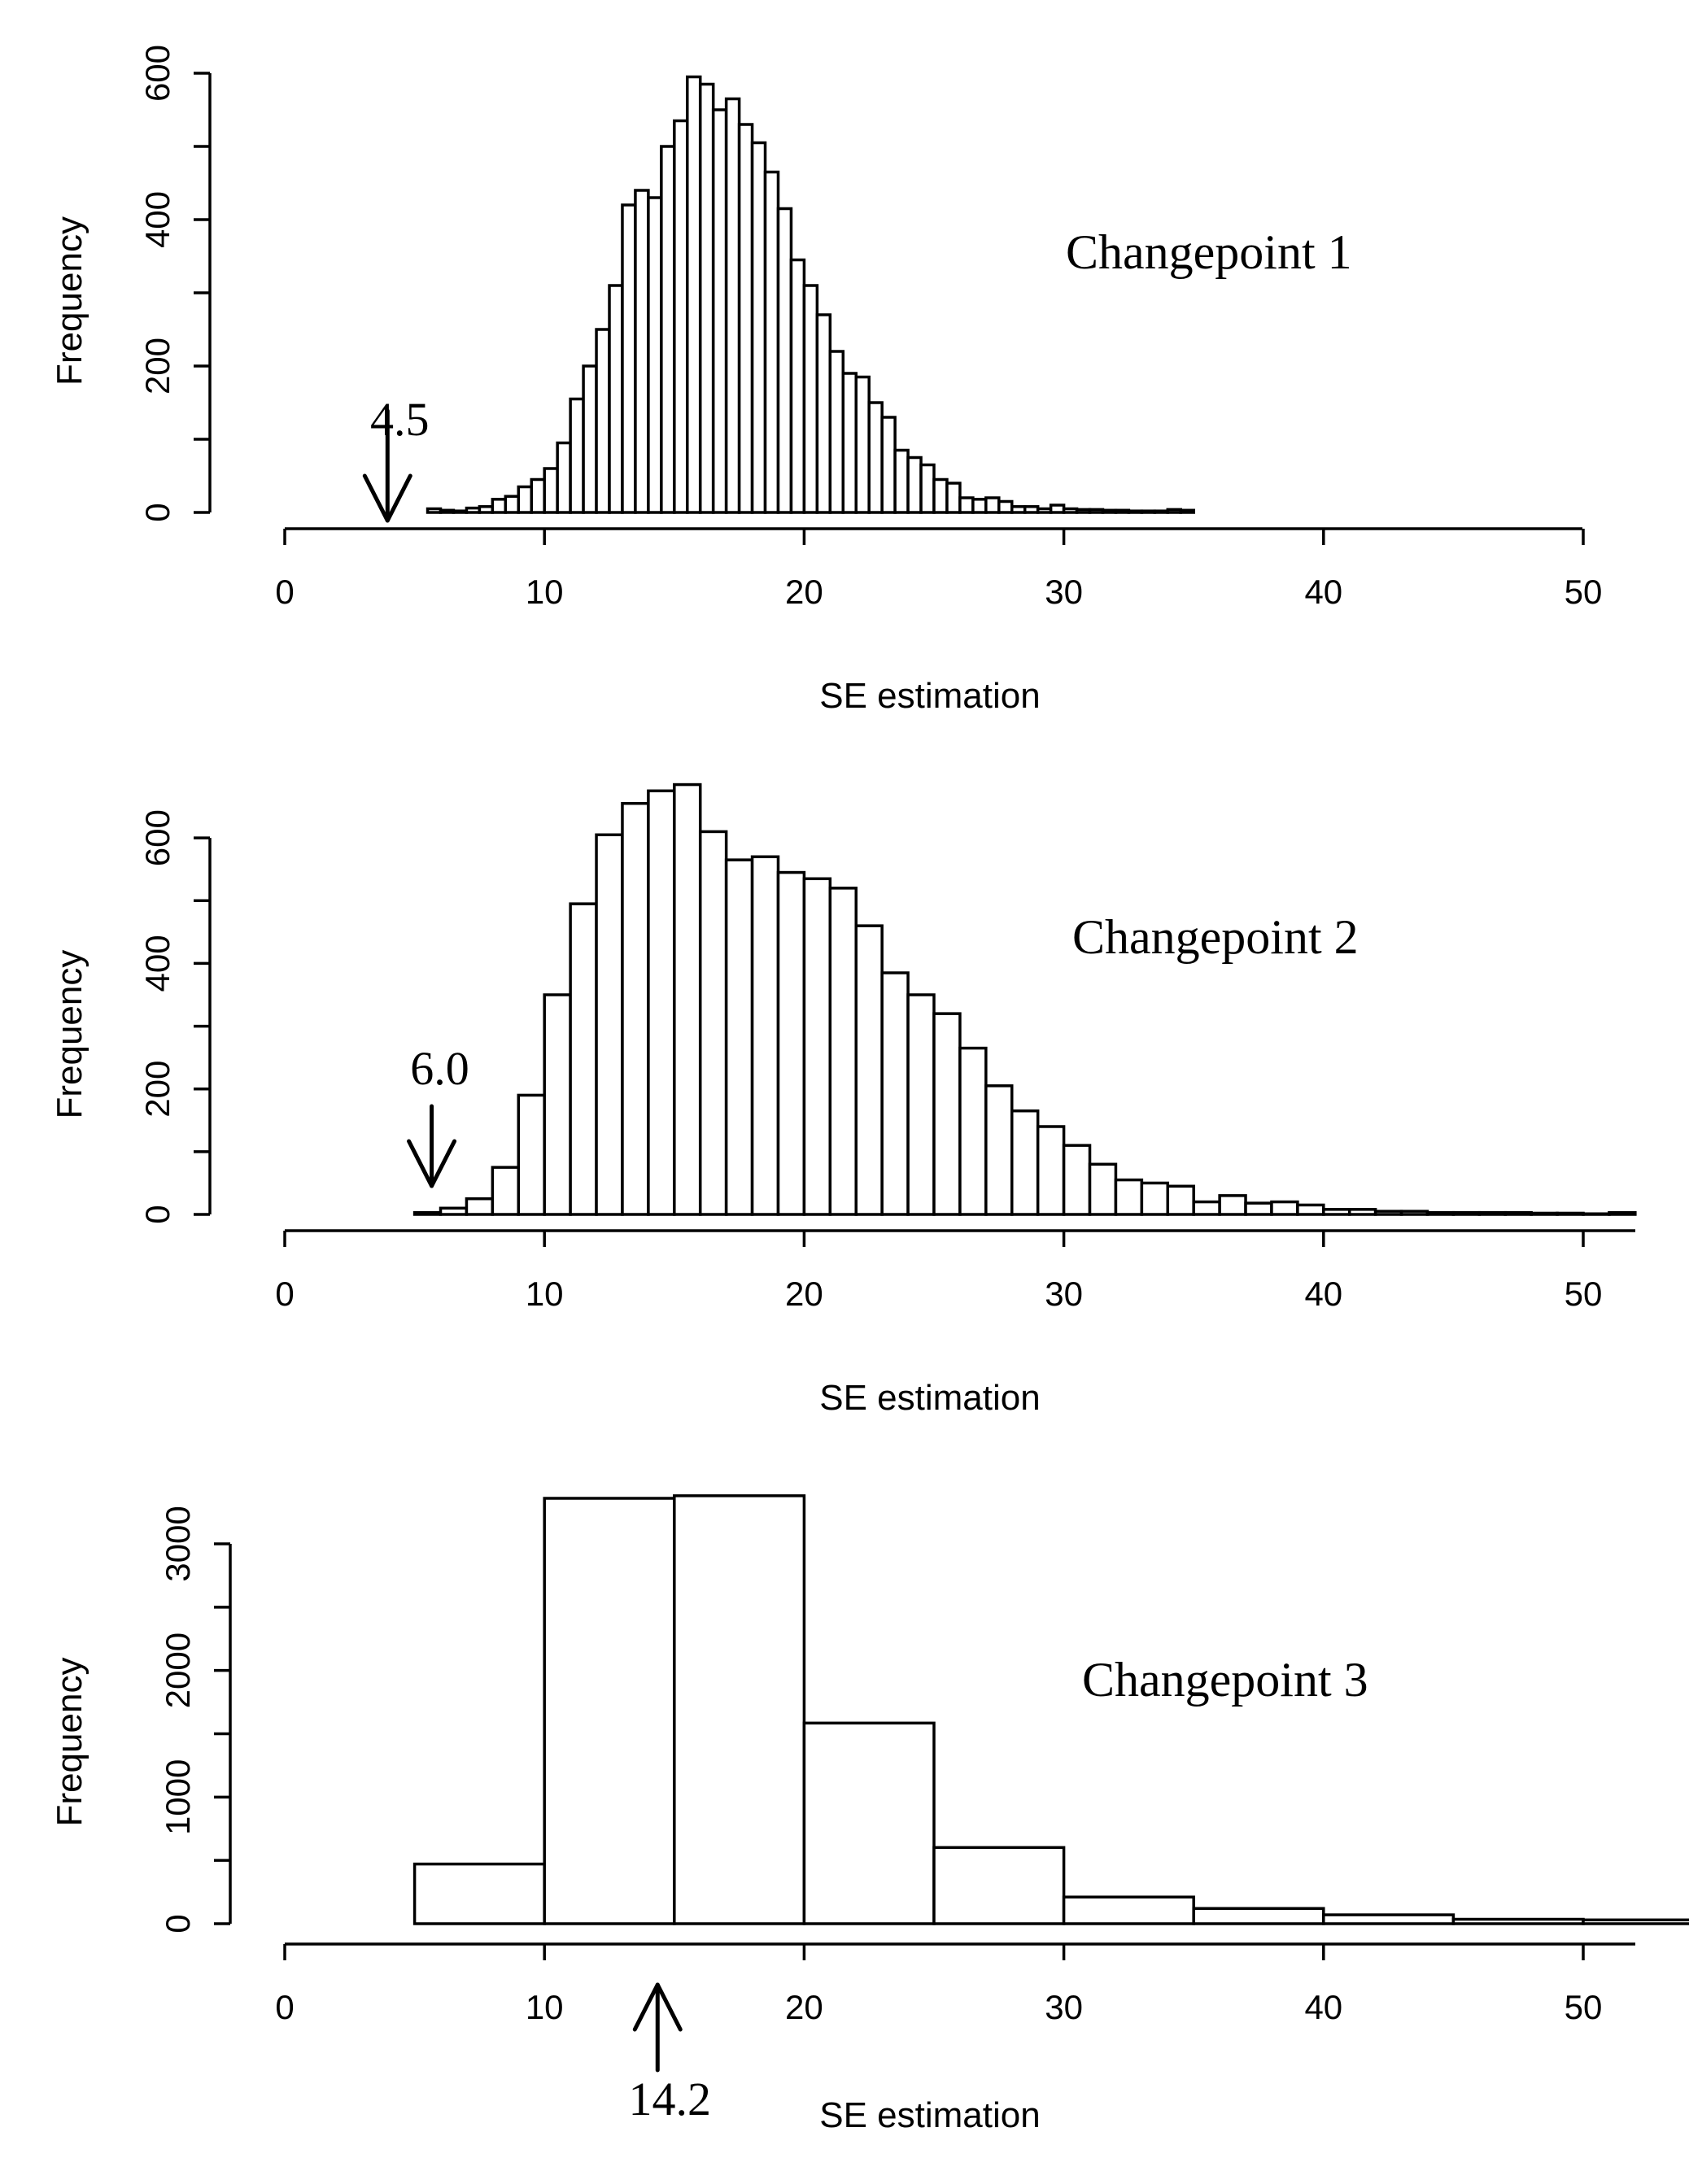 This screenshot has height=2184, width=1689. What do you see at coordinates (285, 592) in the screenshot?
I see `x-tick-label: 0` at bounding box center [285, 592].